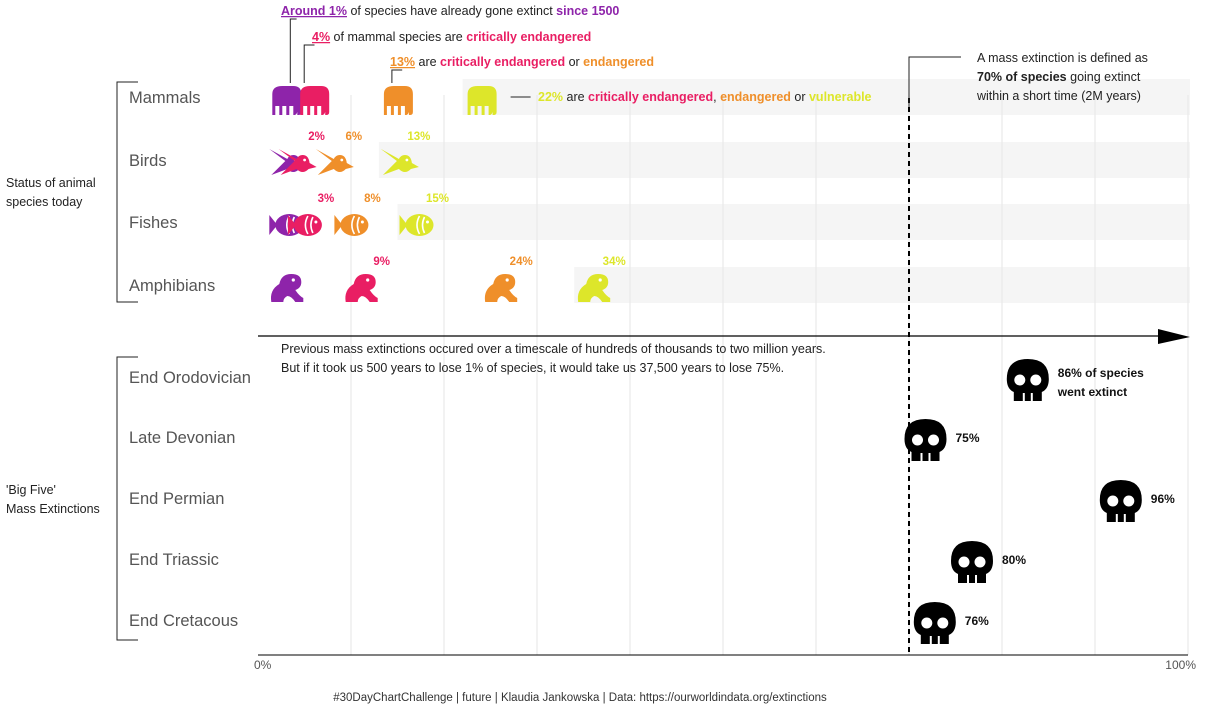  What do you see at coordinates (263, 665) in the screenshot?
I see `x-tick-min: 0%` at bounding box center [263, 665].